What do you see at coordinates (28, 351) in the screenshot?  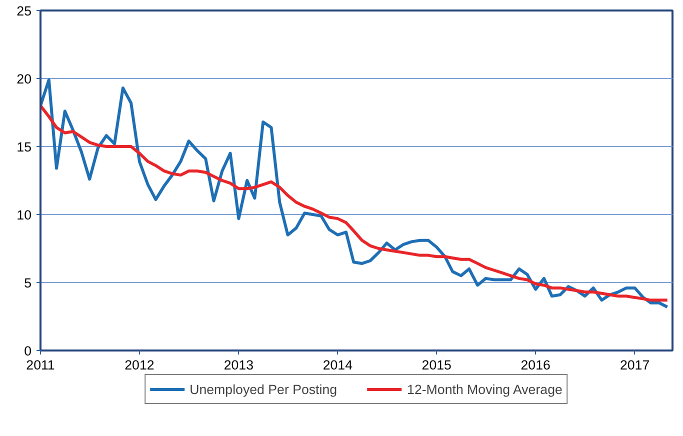 I see `y-tick-label: 0` at bounding box center [28, 351].